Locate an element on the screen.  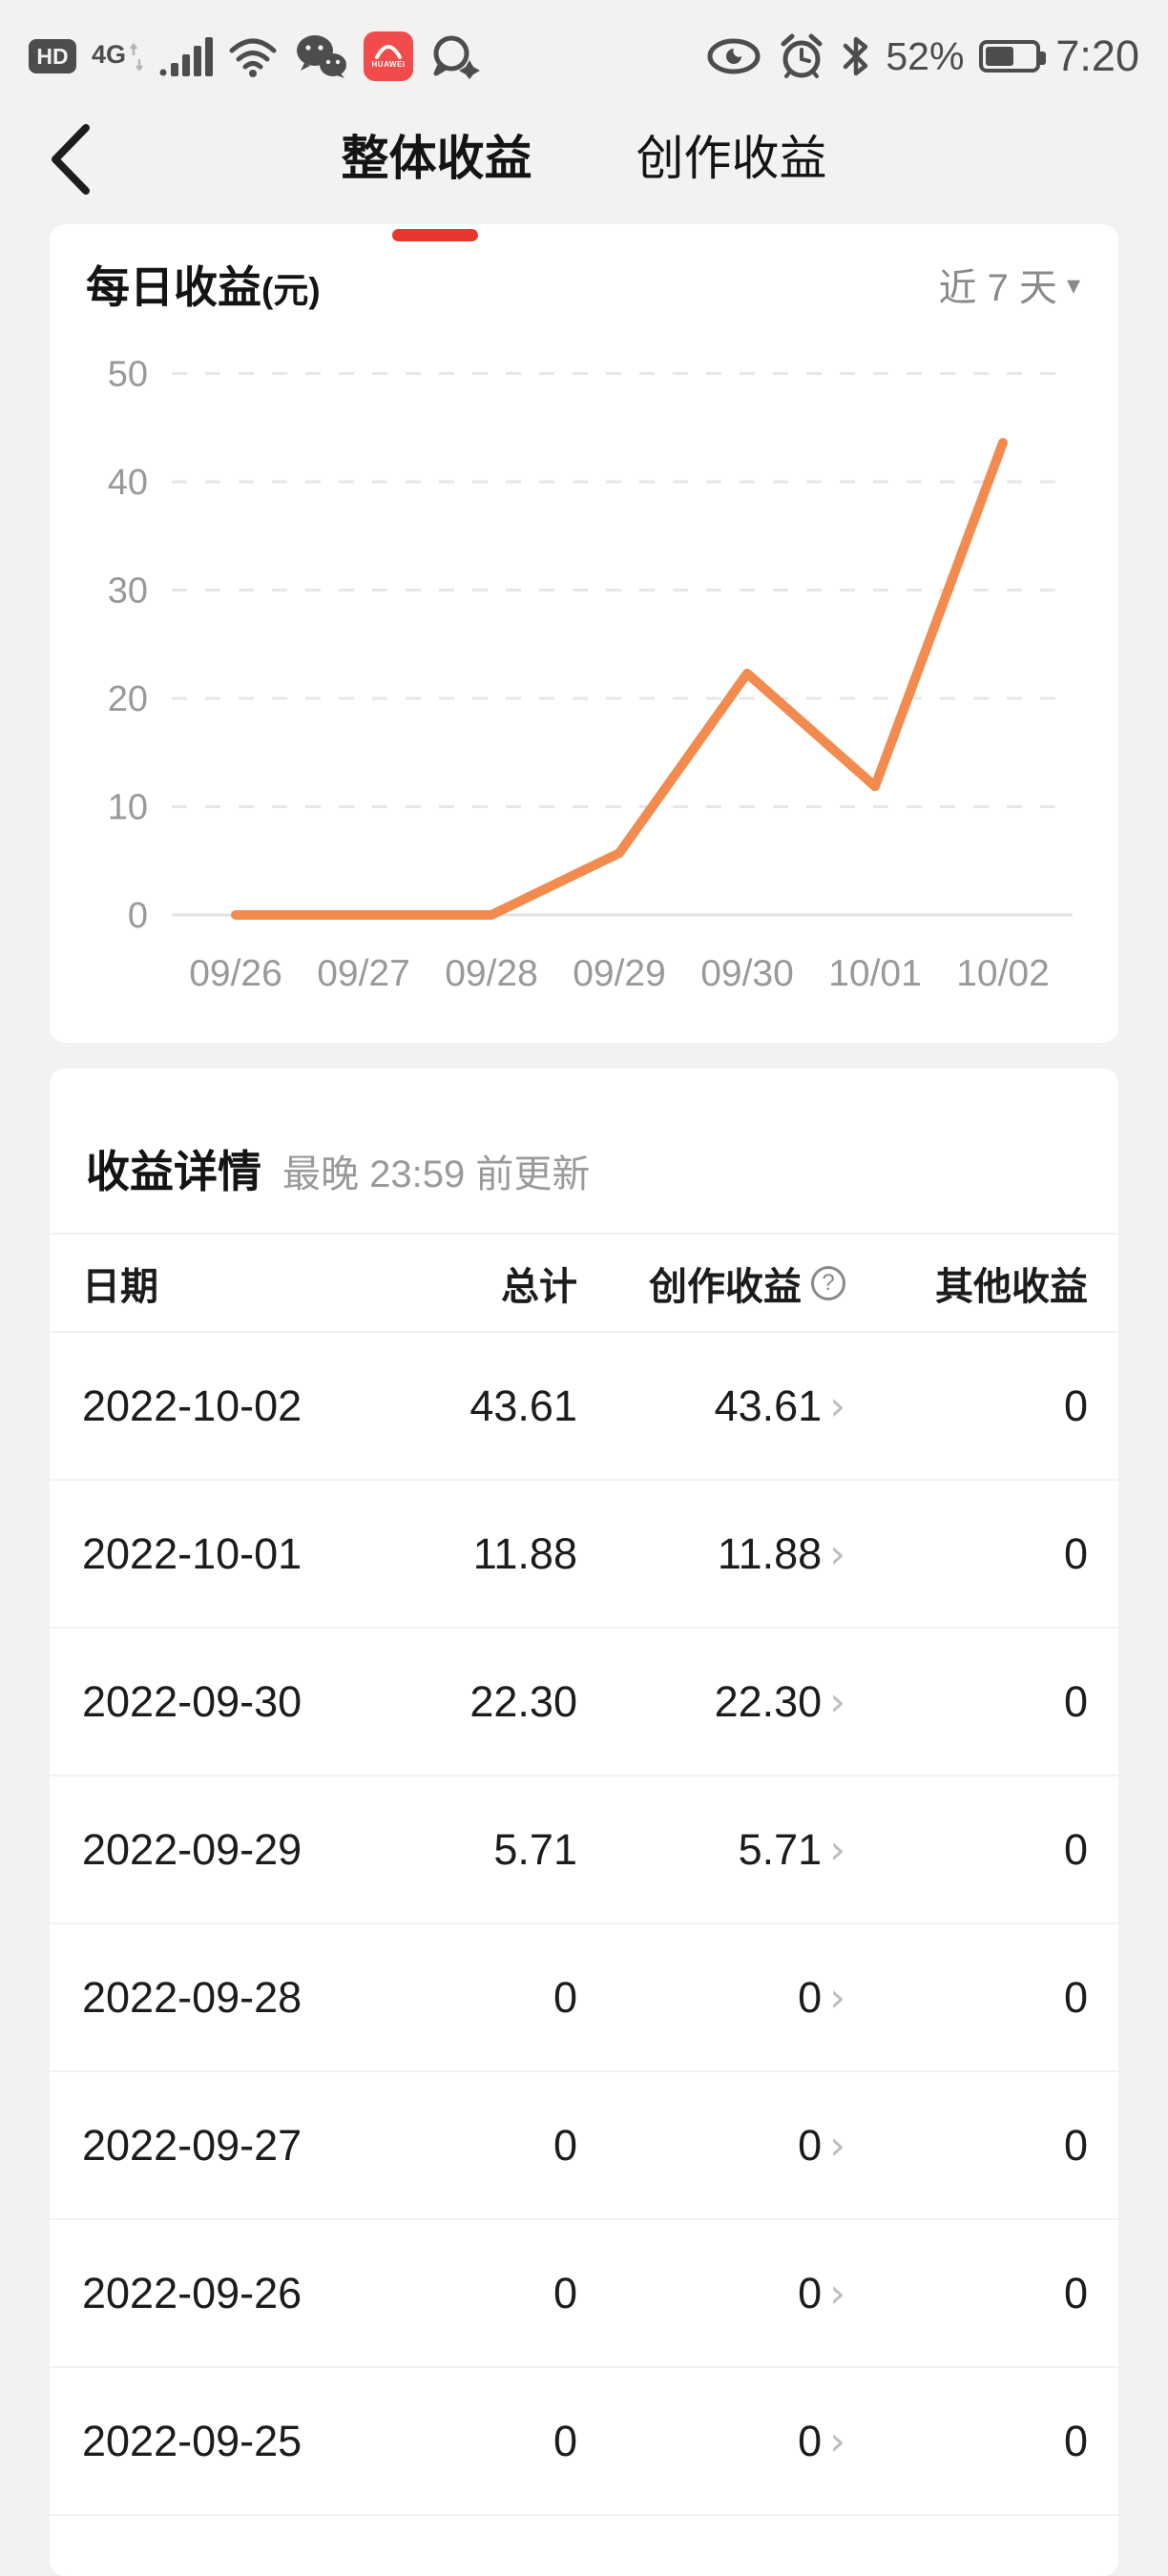
svg-text: 09/30 is located at coordinates (747, 973).